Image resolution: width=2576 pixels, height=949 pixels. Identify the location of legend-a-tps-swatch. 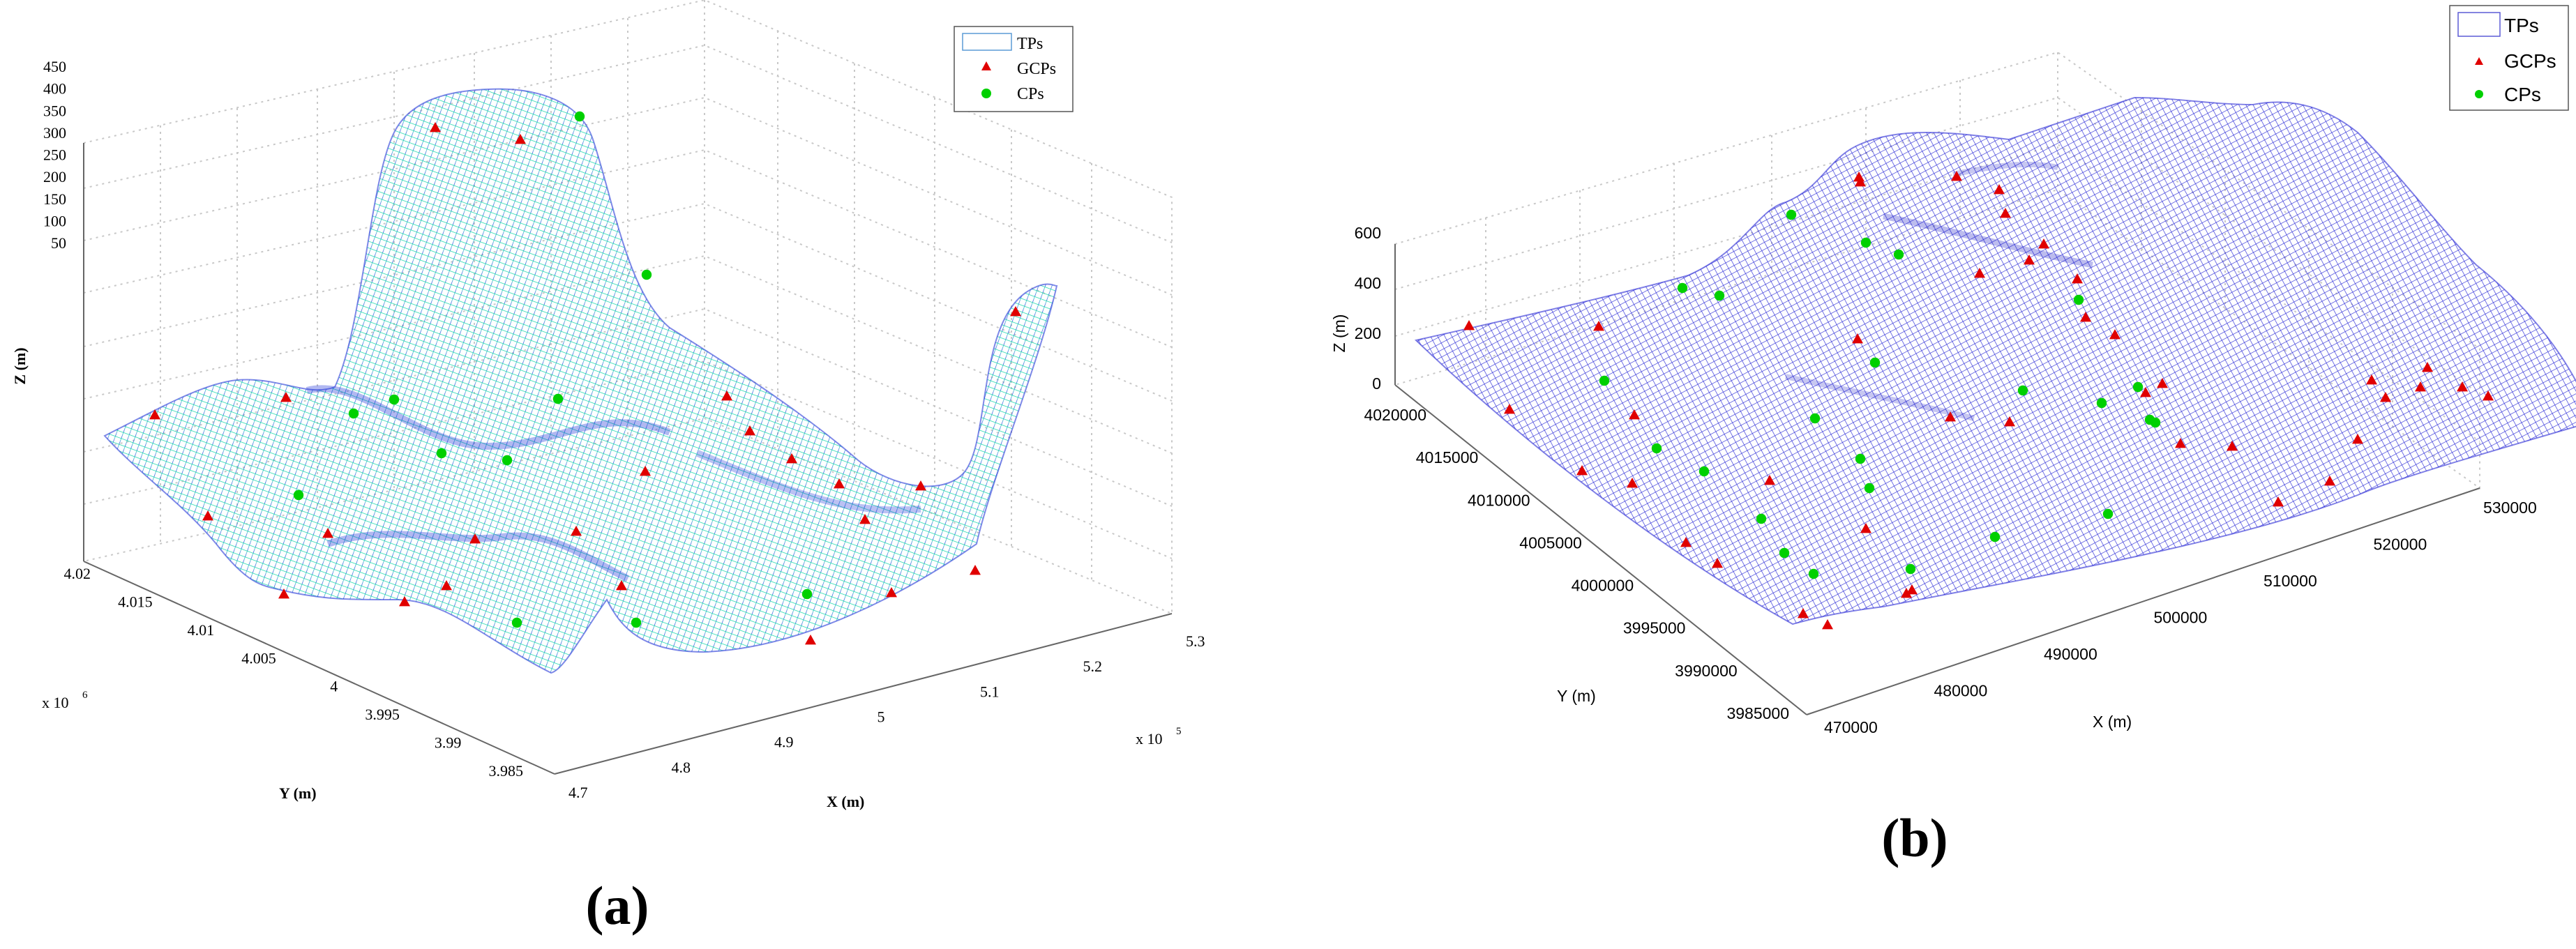
(987, 42).